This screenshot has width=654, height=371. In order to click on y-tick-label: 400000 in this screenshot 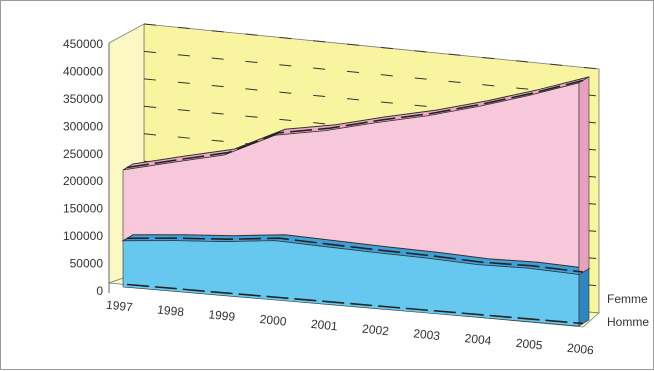, I will do `click(83, 71)`.